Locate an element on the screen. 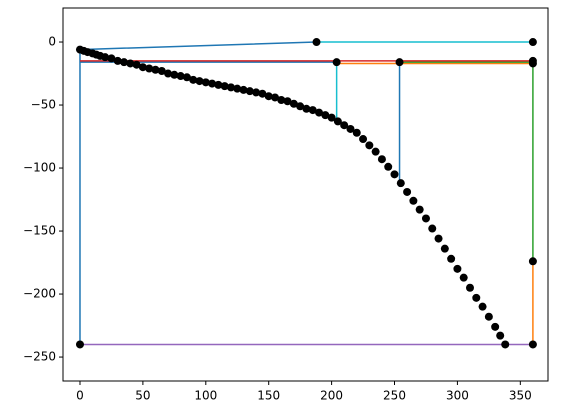 This screenshot has width=563, height=413. x-tick-label: 100 is located at coordinates (205, 396).